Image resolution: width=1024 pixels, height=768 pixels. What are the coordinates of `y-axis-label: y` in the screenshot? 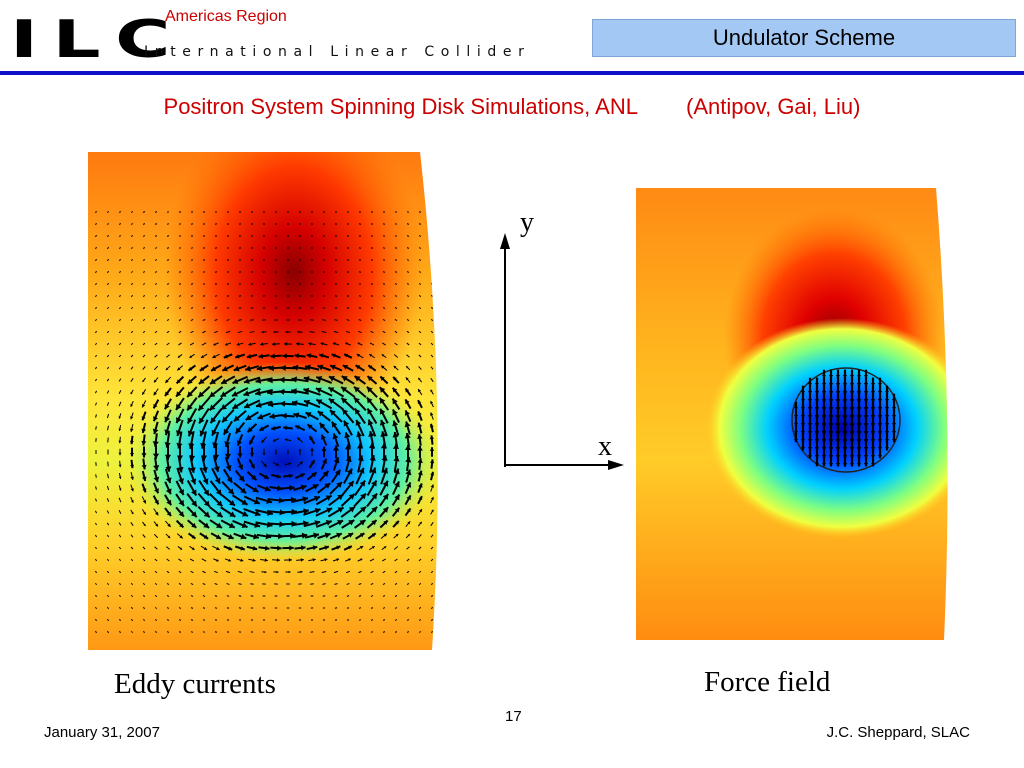 It's located at (527, 222).